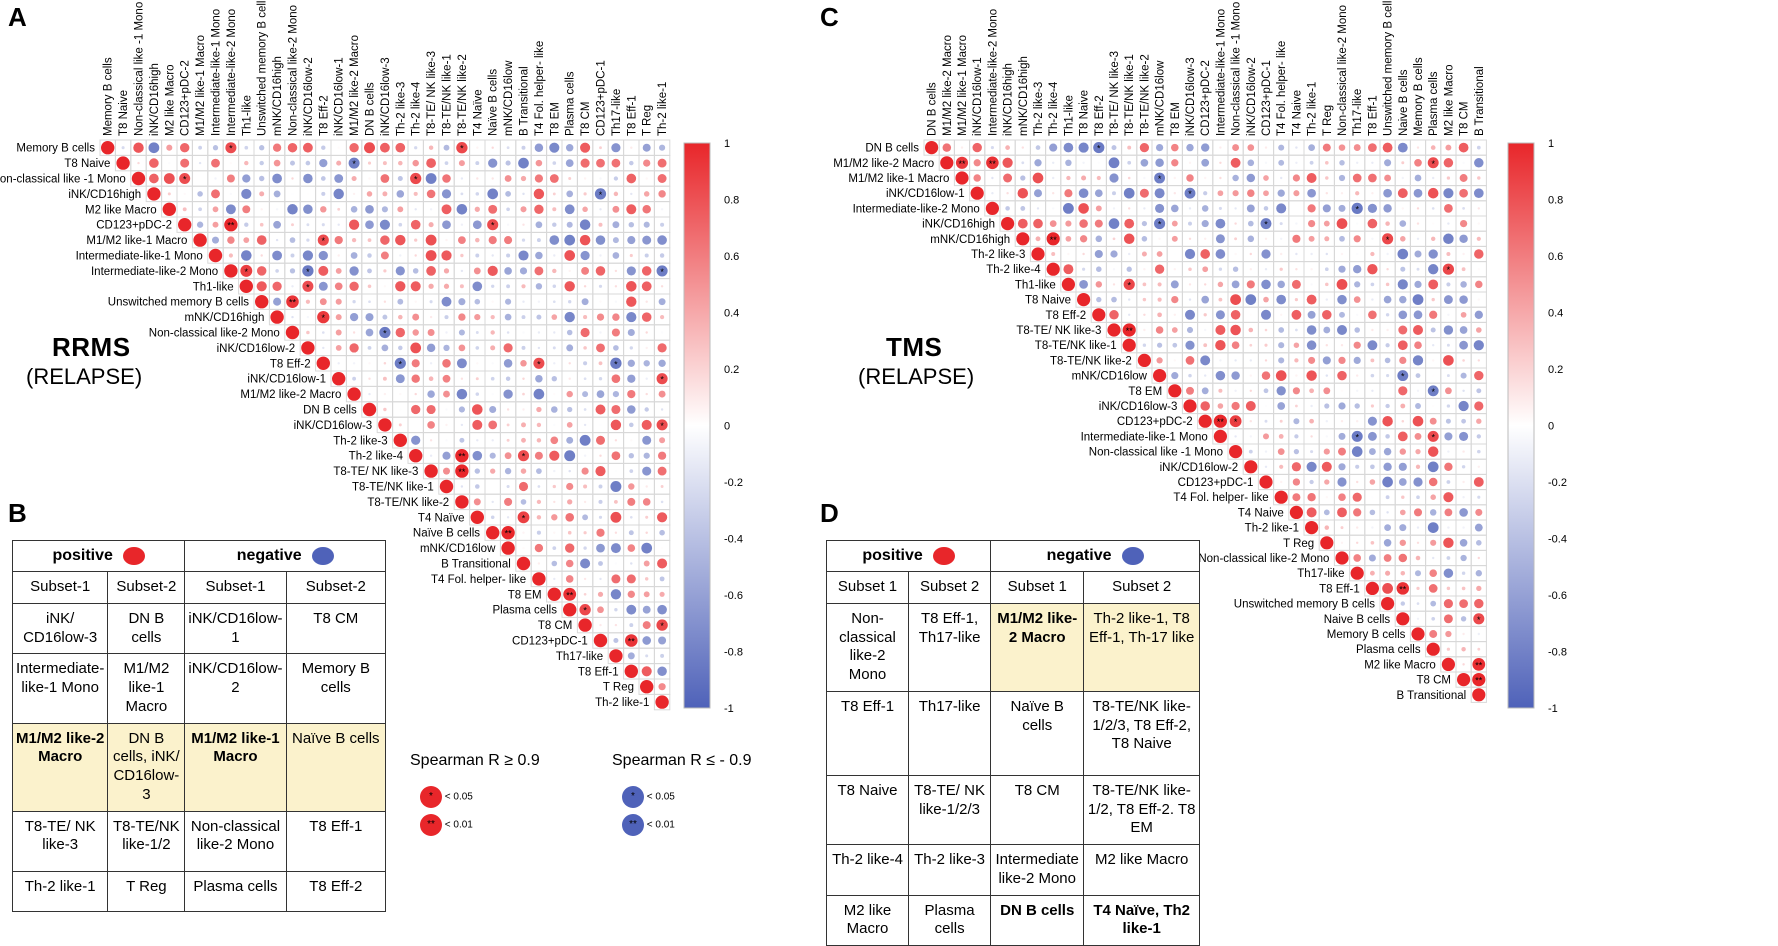  What do you see at coordinates (962, 164) in the screenshot?
I see `significance-star: **` at bounding box center [962, 164].